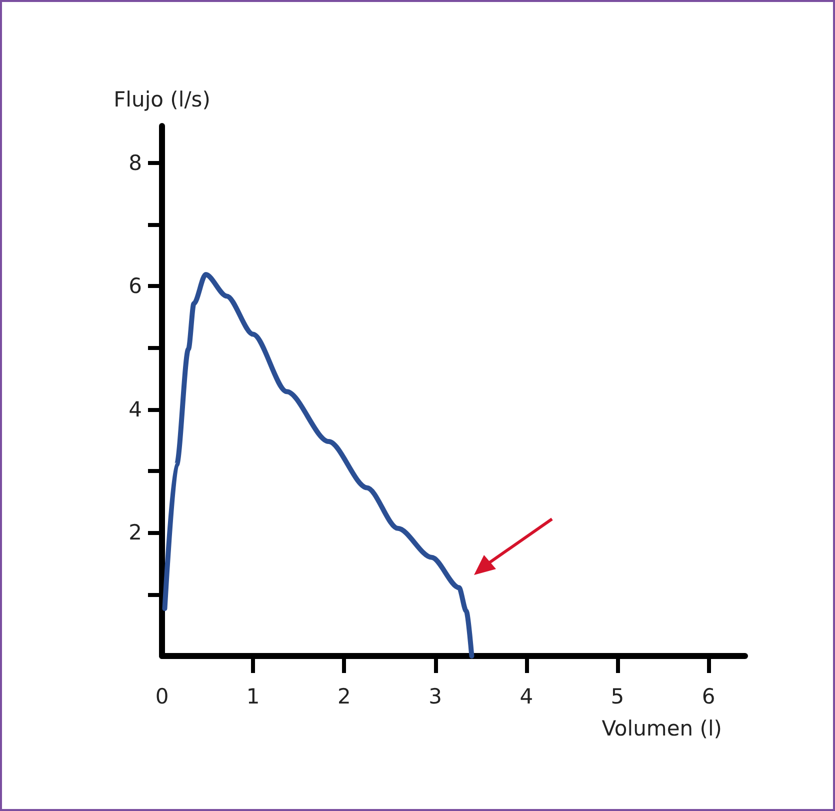 The width and height of the screenshot is (835, 811). Describe the element at coordinates (435, 696) in the screenshot. I see `x-tick-label: 3` at that location.